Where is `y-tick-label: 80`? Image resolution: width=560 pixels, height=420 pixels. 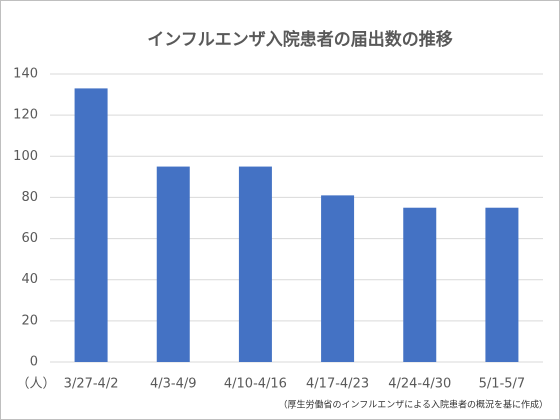 y-tick-label: 80 is located at coordinates (29, 197).